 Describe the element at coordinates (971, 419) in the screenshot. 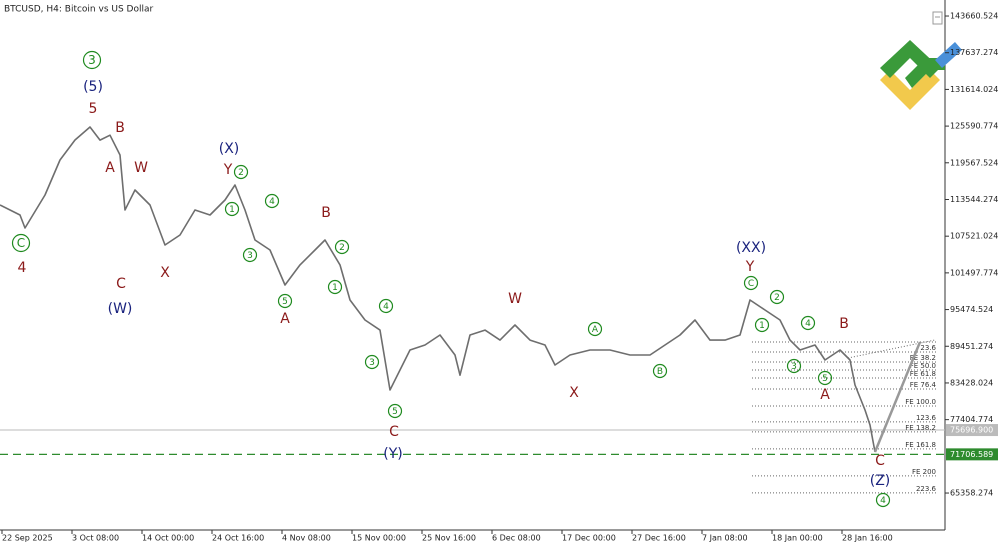

I see `y-tick-label: 77404.774` at that location.